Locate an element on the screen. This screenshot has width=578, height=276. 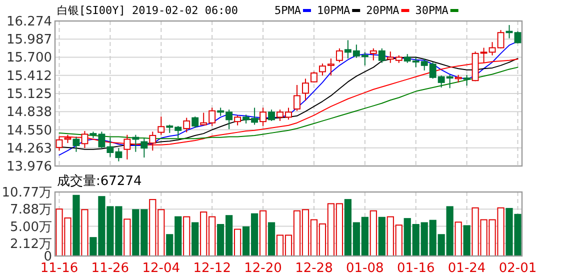
legend-label: 10PMA is located at coordinates (333, 10).